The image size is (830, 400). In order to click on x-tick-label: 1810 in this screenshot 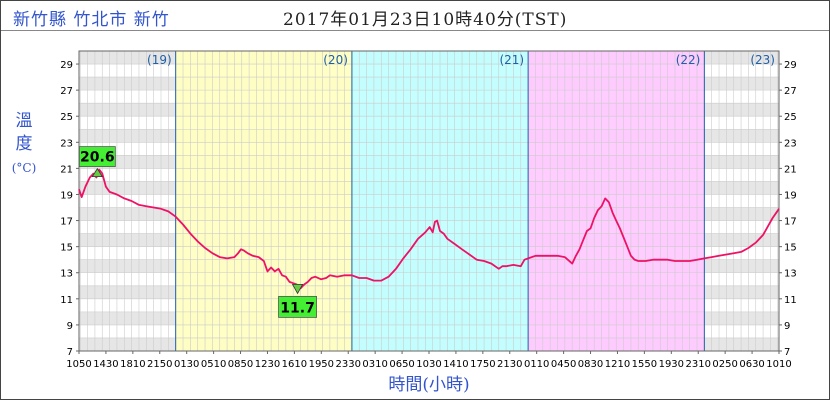, I will do `click(132, 364)`.